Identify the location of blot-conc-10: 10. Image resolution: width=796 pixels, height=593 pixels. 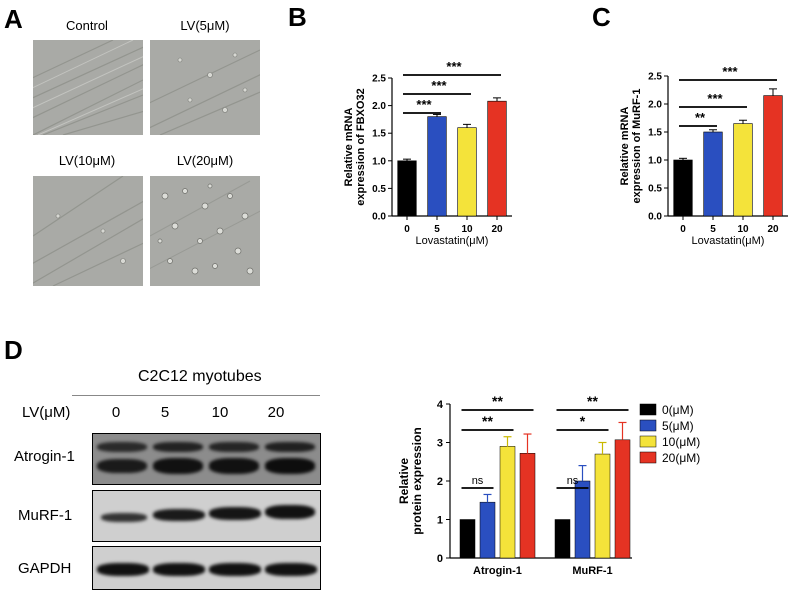
(220, 412).